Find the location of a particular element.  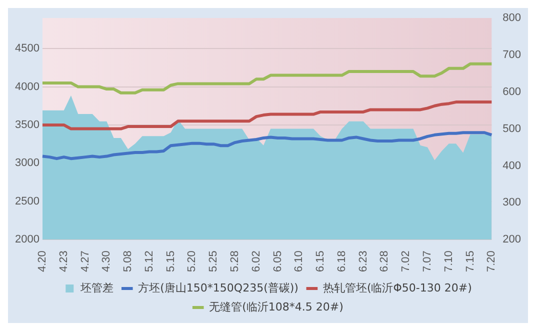

x-tick-label: 7.10 is located at coordinates (448, 261).